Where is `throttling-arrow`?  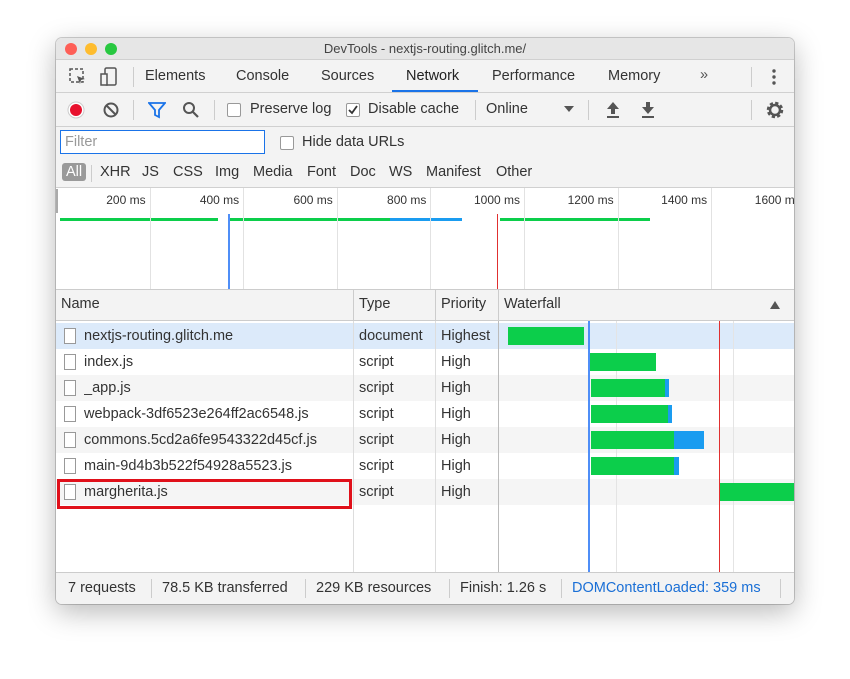 throttling-arrow is located at coordinates (569, 110).